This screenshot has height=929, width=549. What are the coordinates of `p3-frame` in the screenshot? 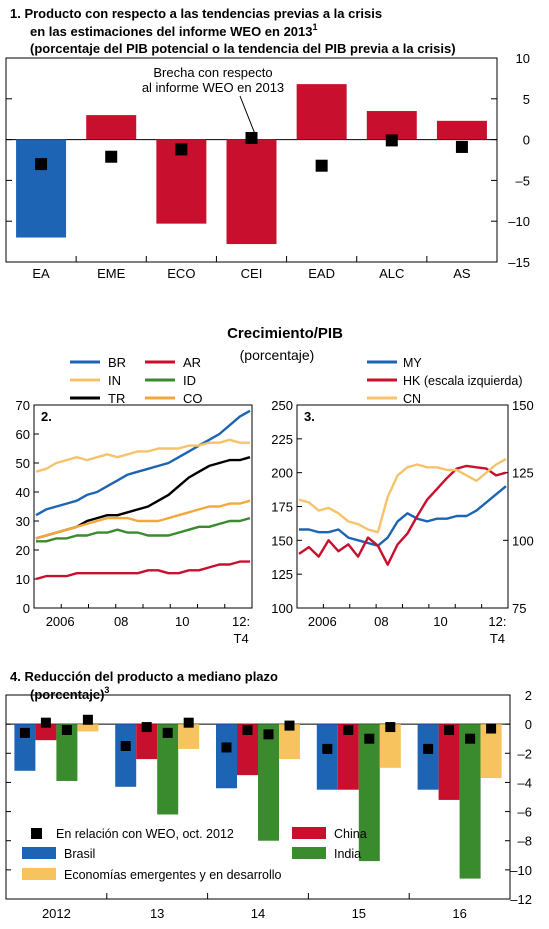 It's located at (402, 506).